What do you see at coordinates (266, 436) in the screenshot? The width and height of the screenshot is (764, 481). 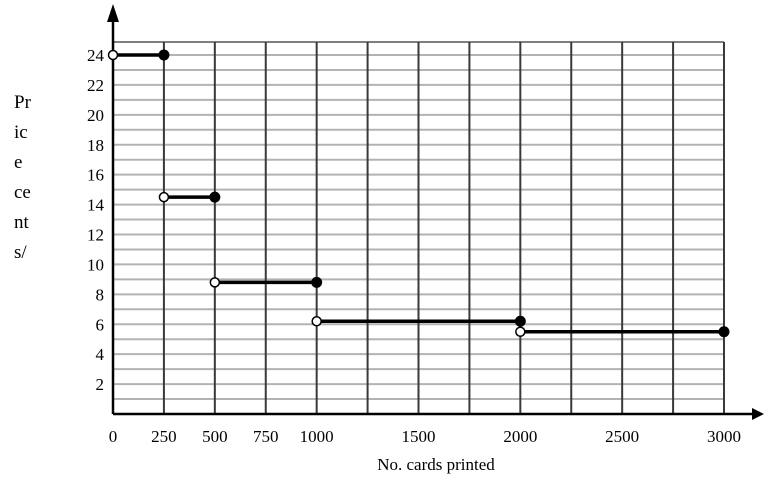 I see `x-tick-label: 750` at bounding box center [266, 436].